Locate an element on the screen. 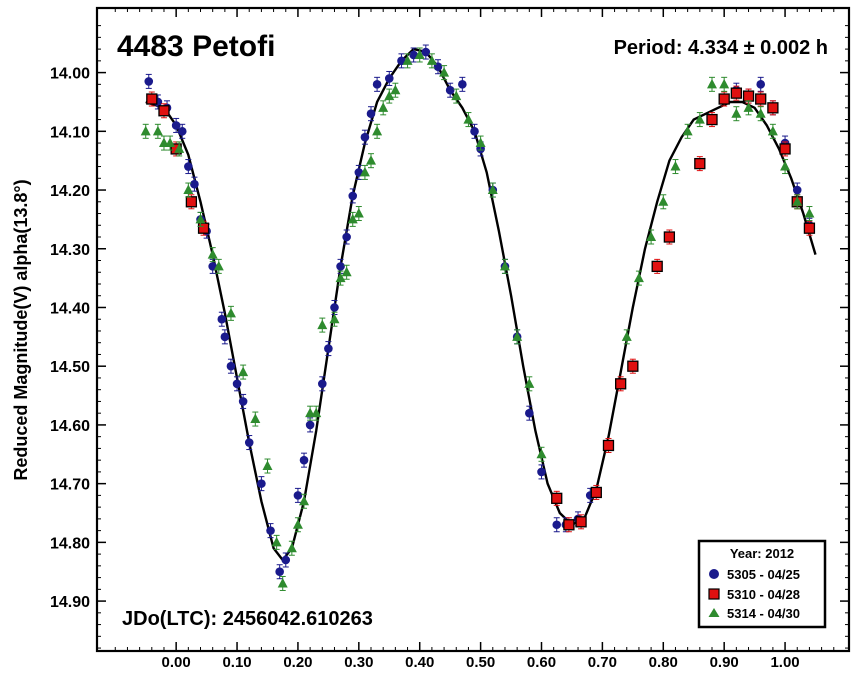 This screenshot has height=676, width=864. y-tick-label: 14.80 is located at coordinates (70, 543).